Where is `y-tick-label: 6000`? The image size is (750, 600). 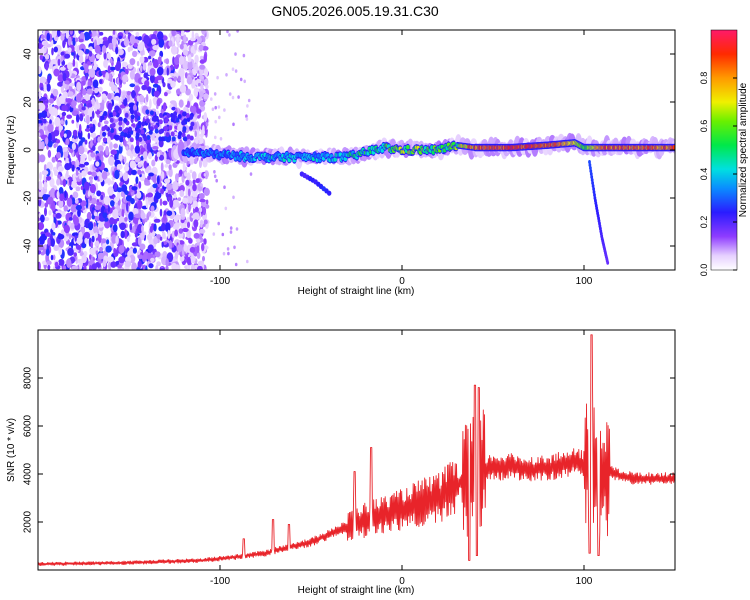
y-tick-label: 6000 is located at coordinates (28, 425).